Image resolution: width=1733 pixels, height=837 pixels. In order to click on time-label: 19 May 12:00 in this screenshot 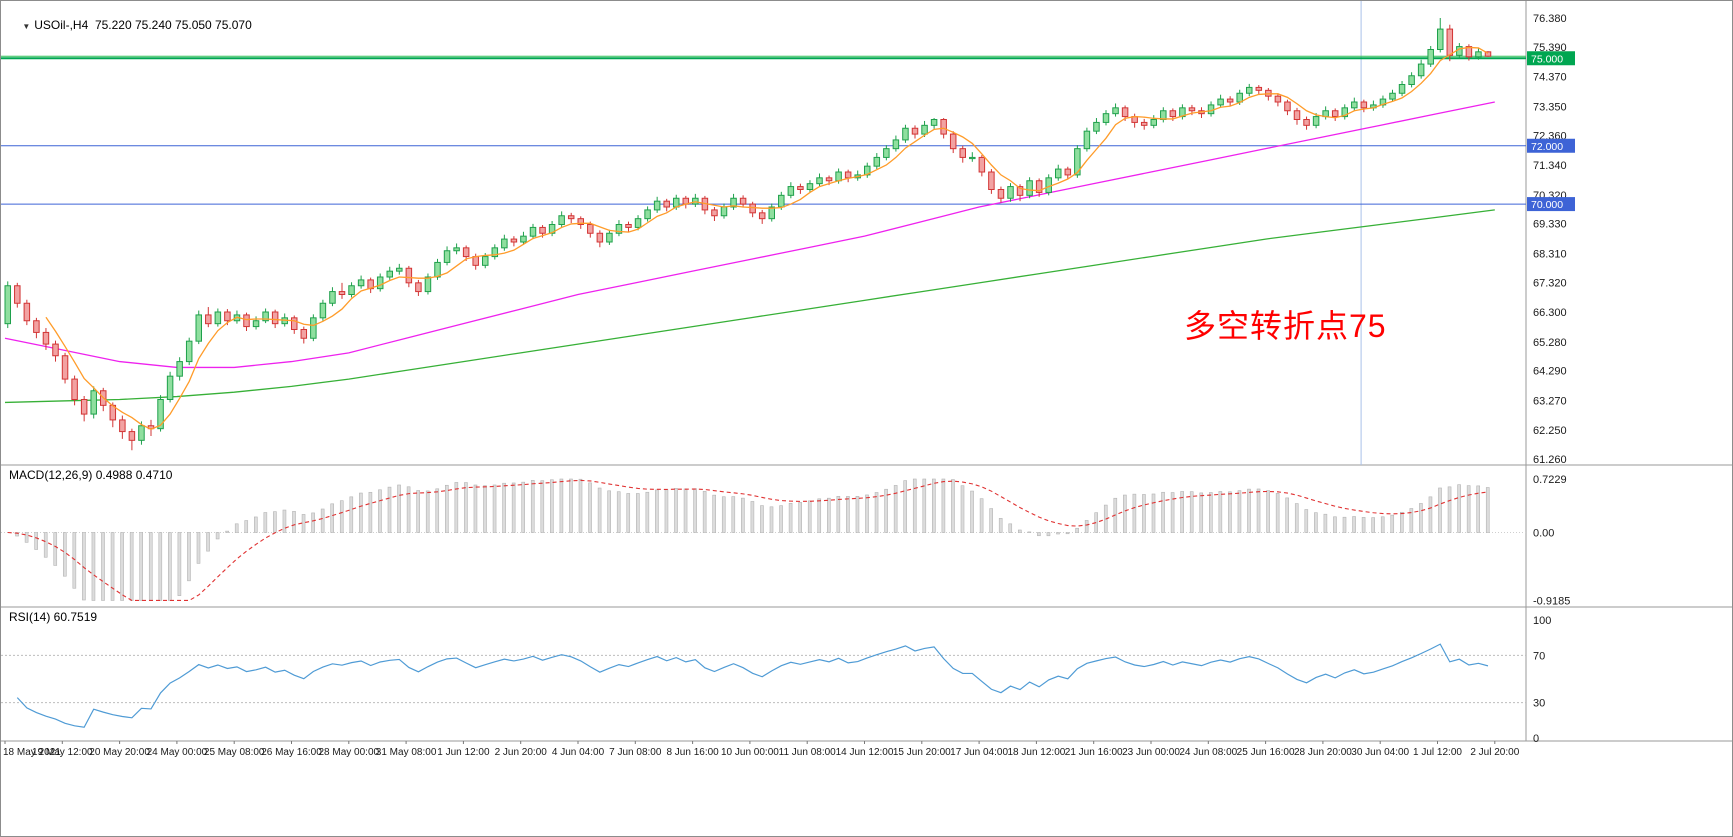, I will do `click(62, 752)`.